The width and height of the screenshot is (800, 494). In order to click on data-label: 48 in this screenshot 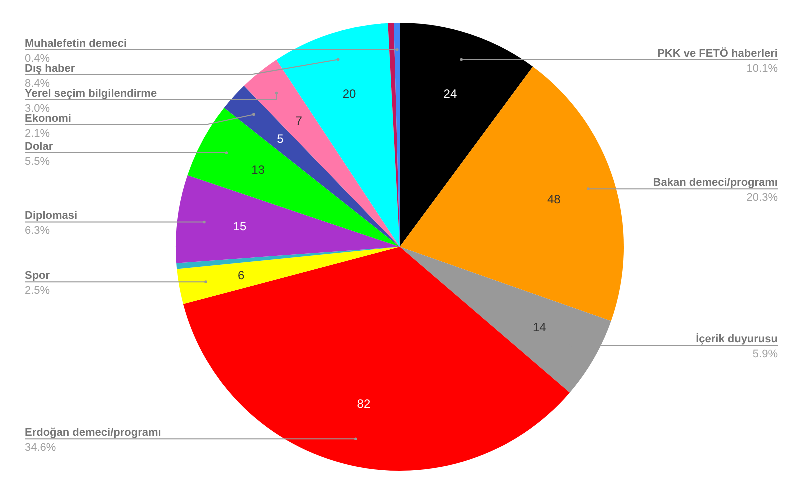, I will do `click(554, 199)`.